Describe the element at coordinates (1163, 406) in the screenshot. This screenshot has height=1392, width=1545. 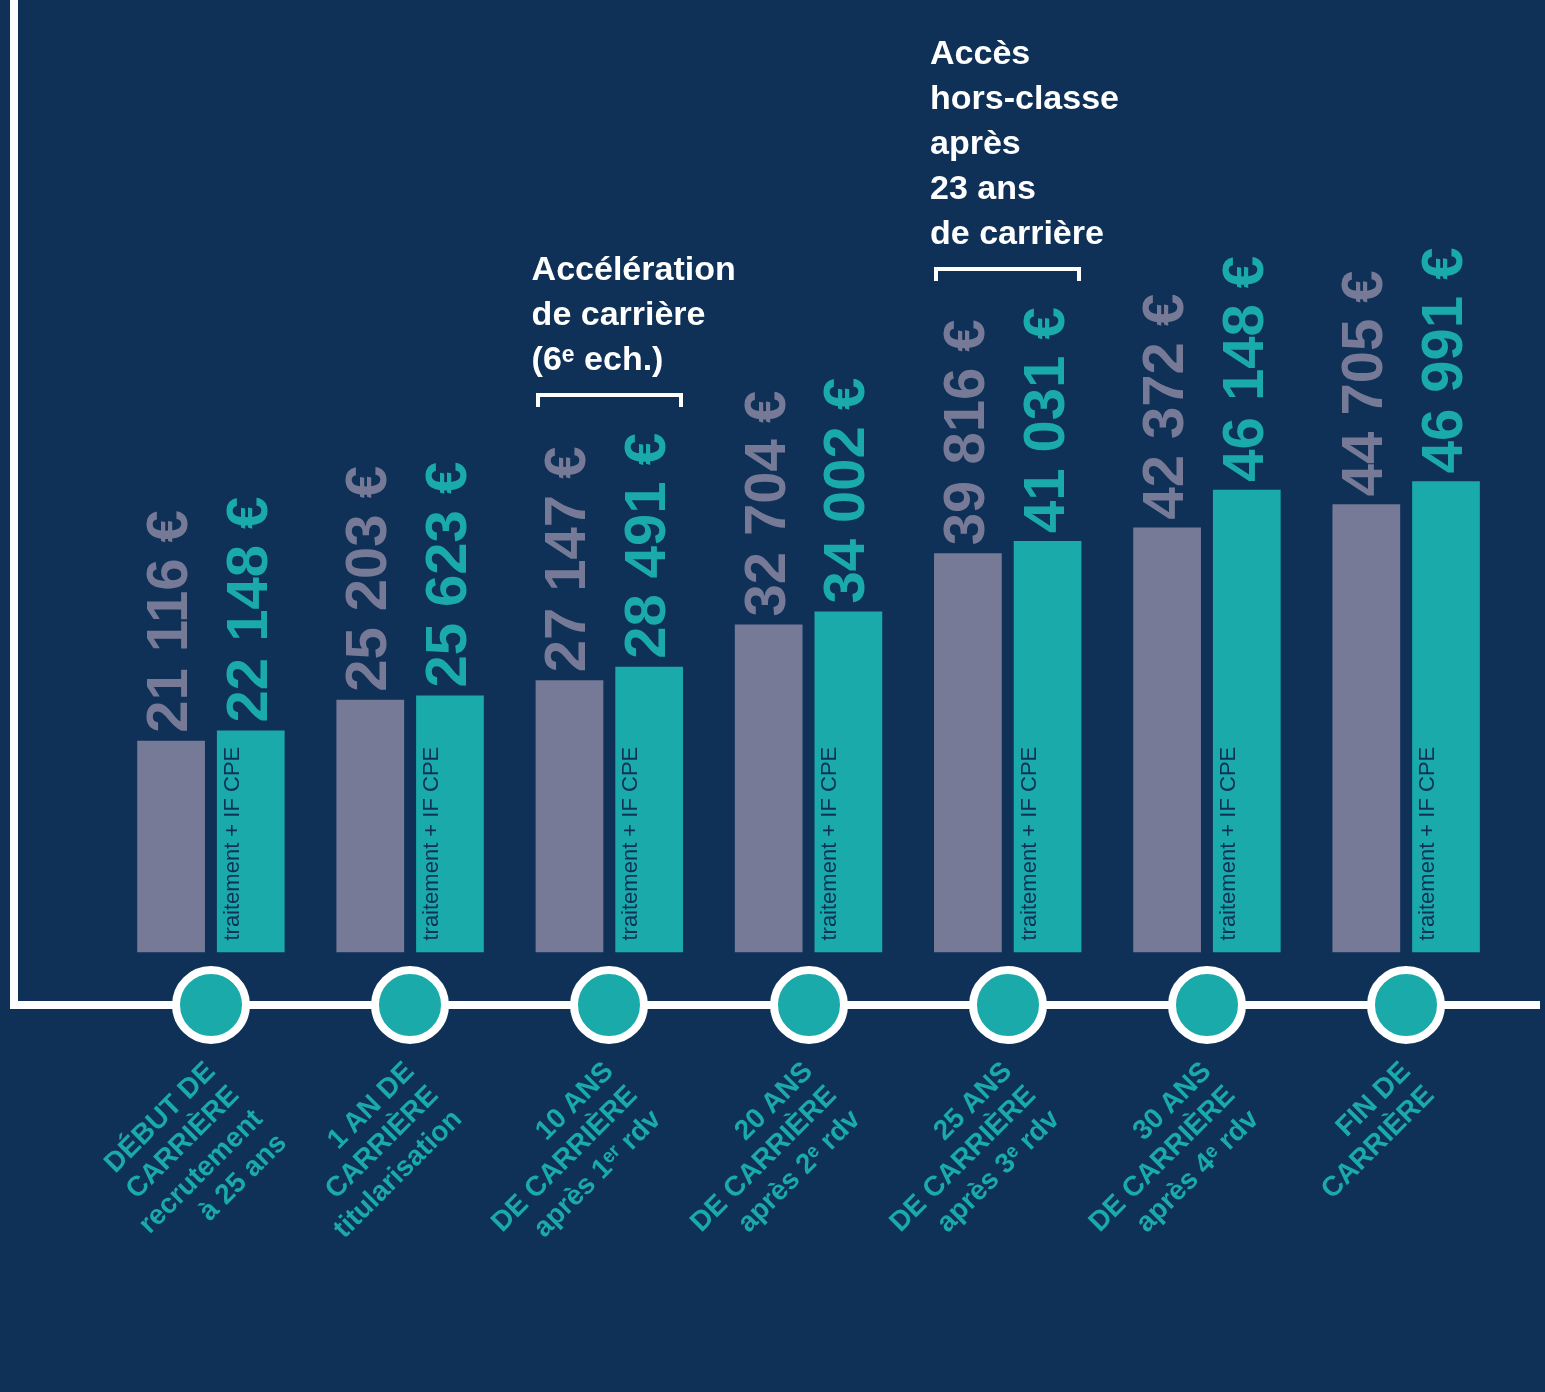
I see `data-label: 42 372 €` at that location.